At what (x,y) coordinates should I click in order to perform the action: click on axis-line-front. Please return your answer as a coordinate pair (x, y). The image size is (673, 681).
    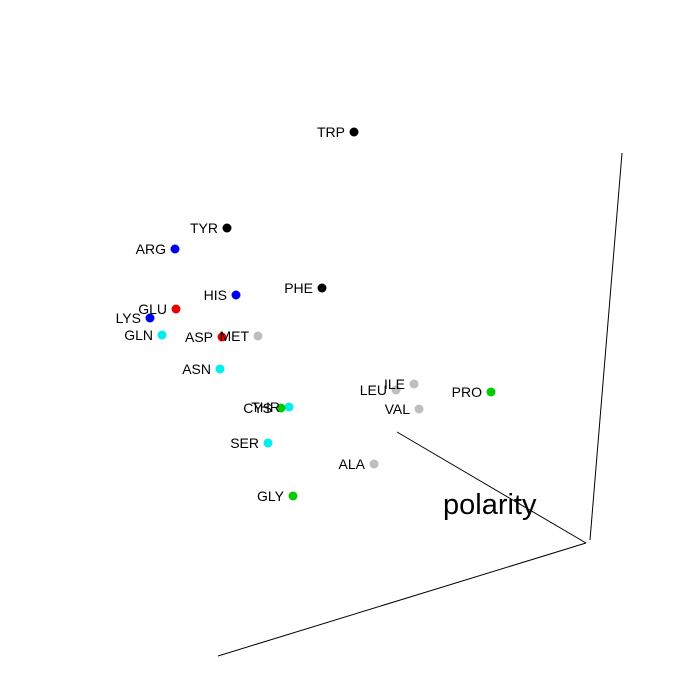
    Looking at the image, I should click on (402, 599).